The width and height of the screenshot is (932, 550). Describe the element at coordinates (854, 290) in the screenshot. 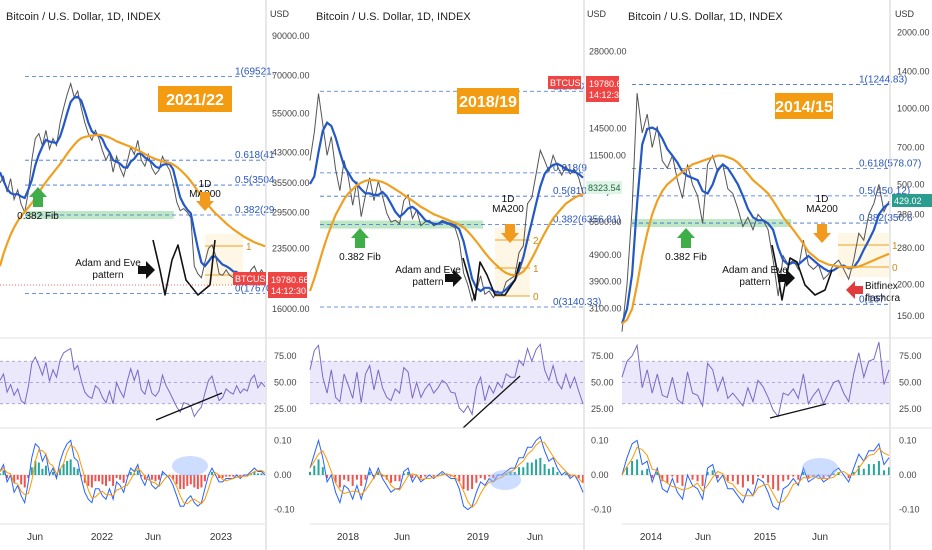

I see `flashcrash-arrow-icon` at that location.